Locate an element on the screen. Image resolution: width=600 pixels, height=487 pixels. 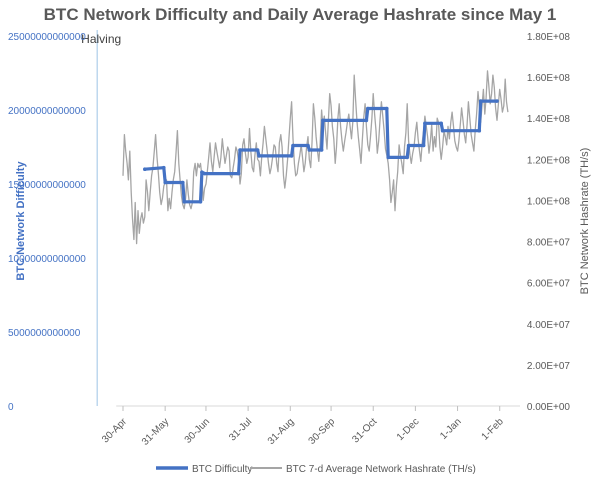
right-tick-label: 0.00E+00 is located at coordinates (549, 407).